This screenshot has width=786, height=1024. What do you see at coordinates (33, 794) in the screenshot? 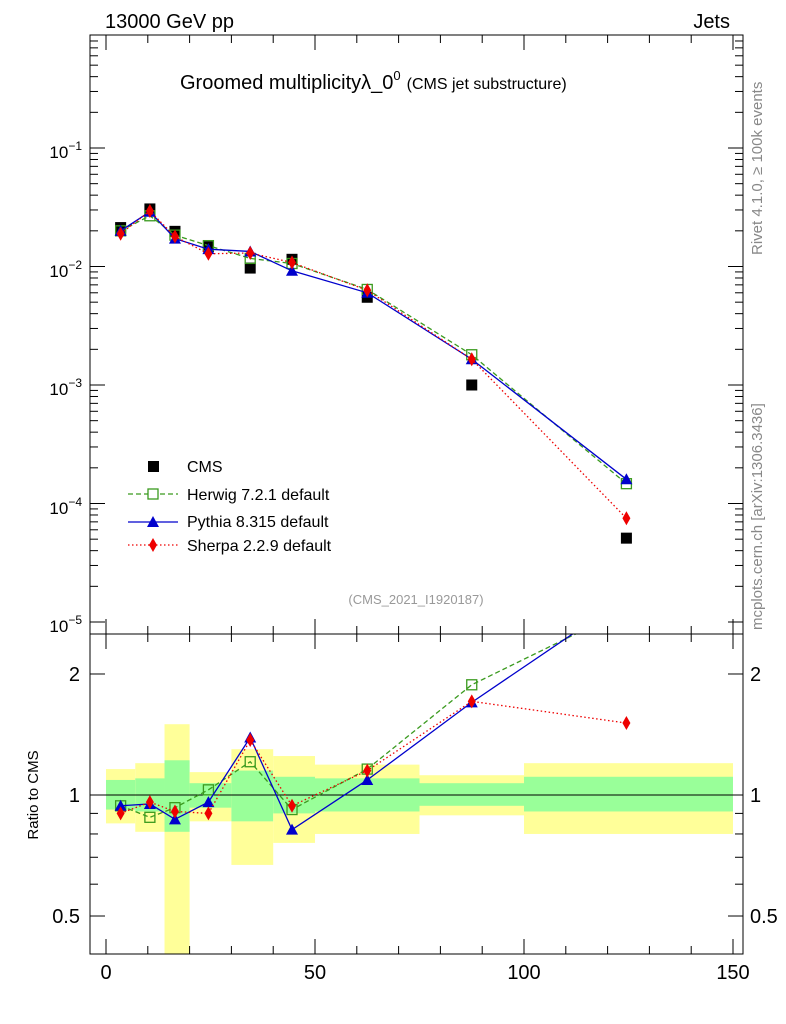
I see `ratio-y-axis-label: Ratio to CMS` at bounding box center [33, 794].